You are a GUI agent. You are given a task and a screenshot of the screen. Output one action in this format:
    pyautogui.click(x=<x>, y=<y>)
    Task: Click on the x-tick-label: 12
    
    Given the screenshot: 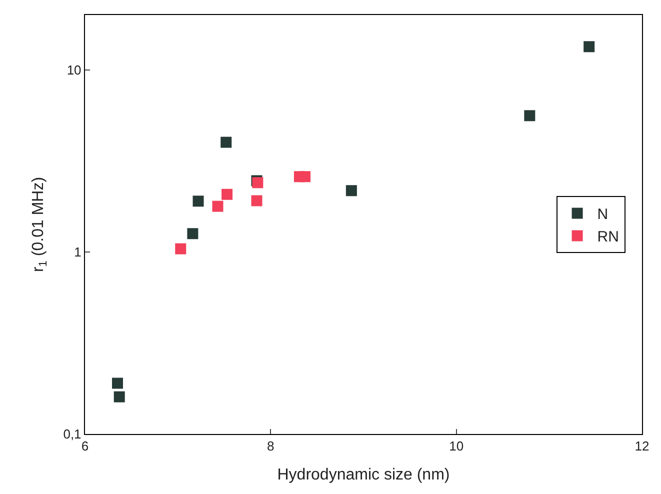 What is the action you would take?
    pyautogui.click(x=642, y=446)
    